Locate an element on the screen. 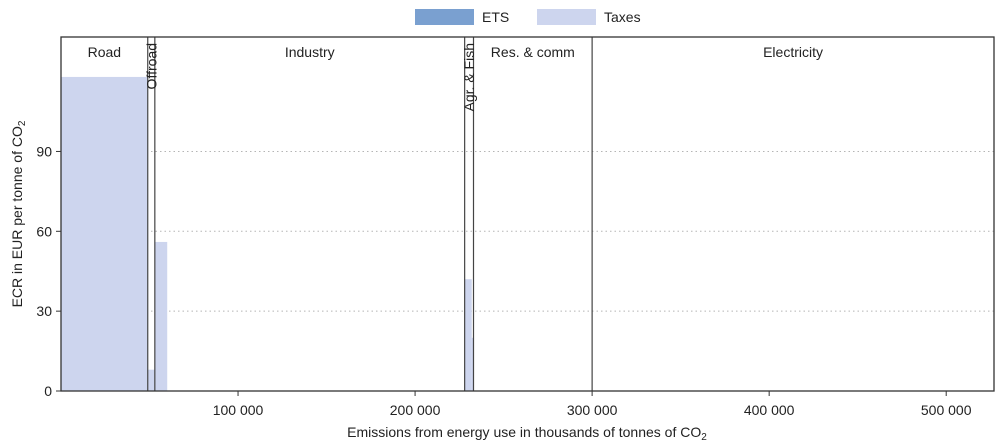 This screenshot has height=443, width=995. legend-label-ets: ETS is located at coordinates (495, 17).